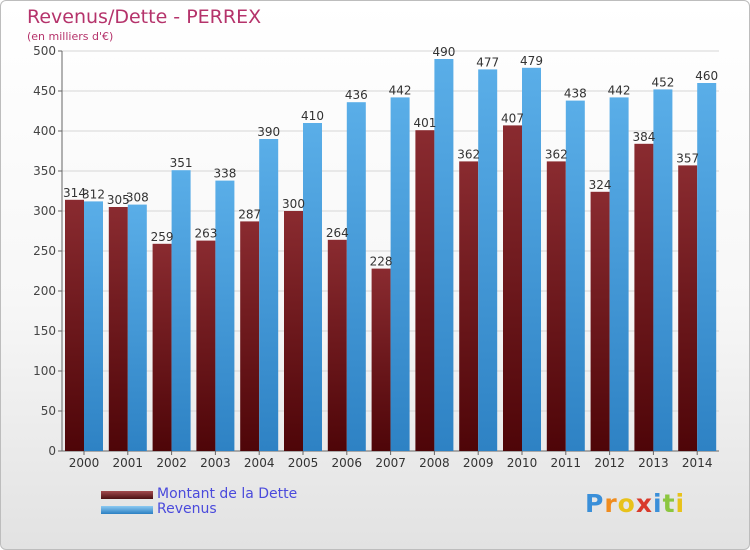 The image size is (750, 550). Describe the element at coordinates (347, 463) in the screenshot. I see `x-tick-label: 2006` at that location.